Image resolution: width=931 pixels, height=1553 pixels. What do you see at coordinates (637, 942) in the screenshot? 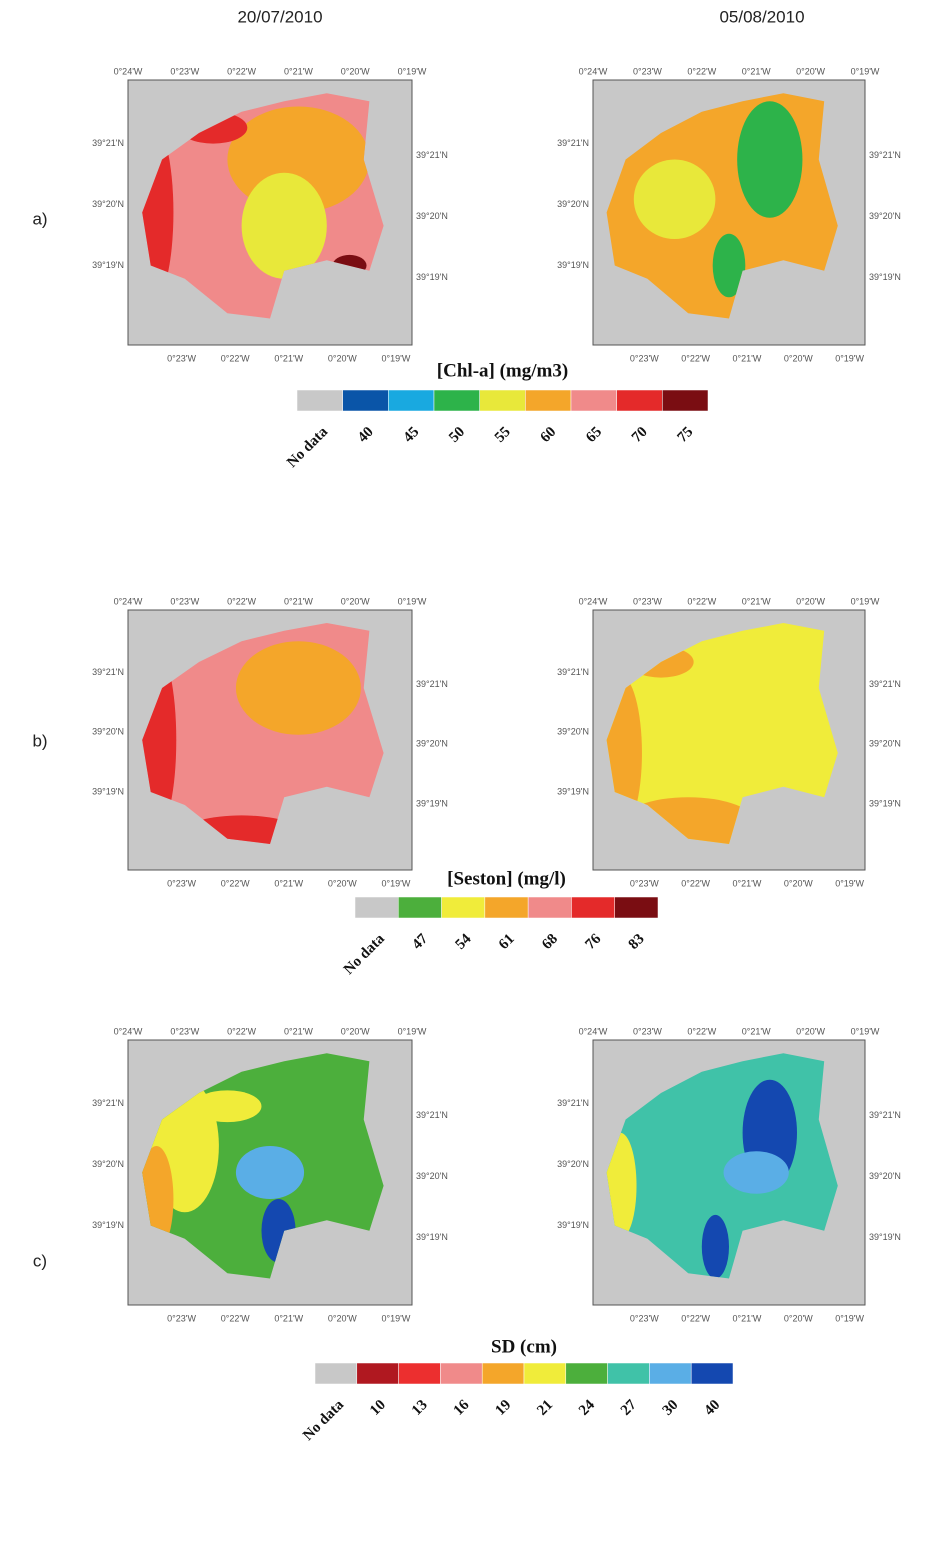
I see `legend-label: 83` at bounding box center [637, 942].